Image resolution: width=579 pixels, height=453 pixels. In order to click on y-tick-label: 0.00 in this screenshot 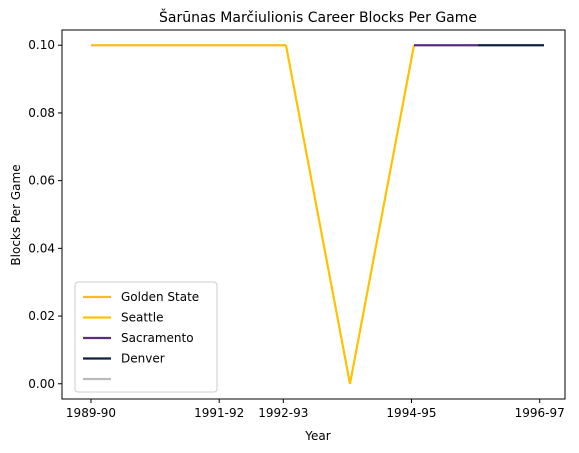, I will do `click(41, 384)`.